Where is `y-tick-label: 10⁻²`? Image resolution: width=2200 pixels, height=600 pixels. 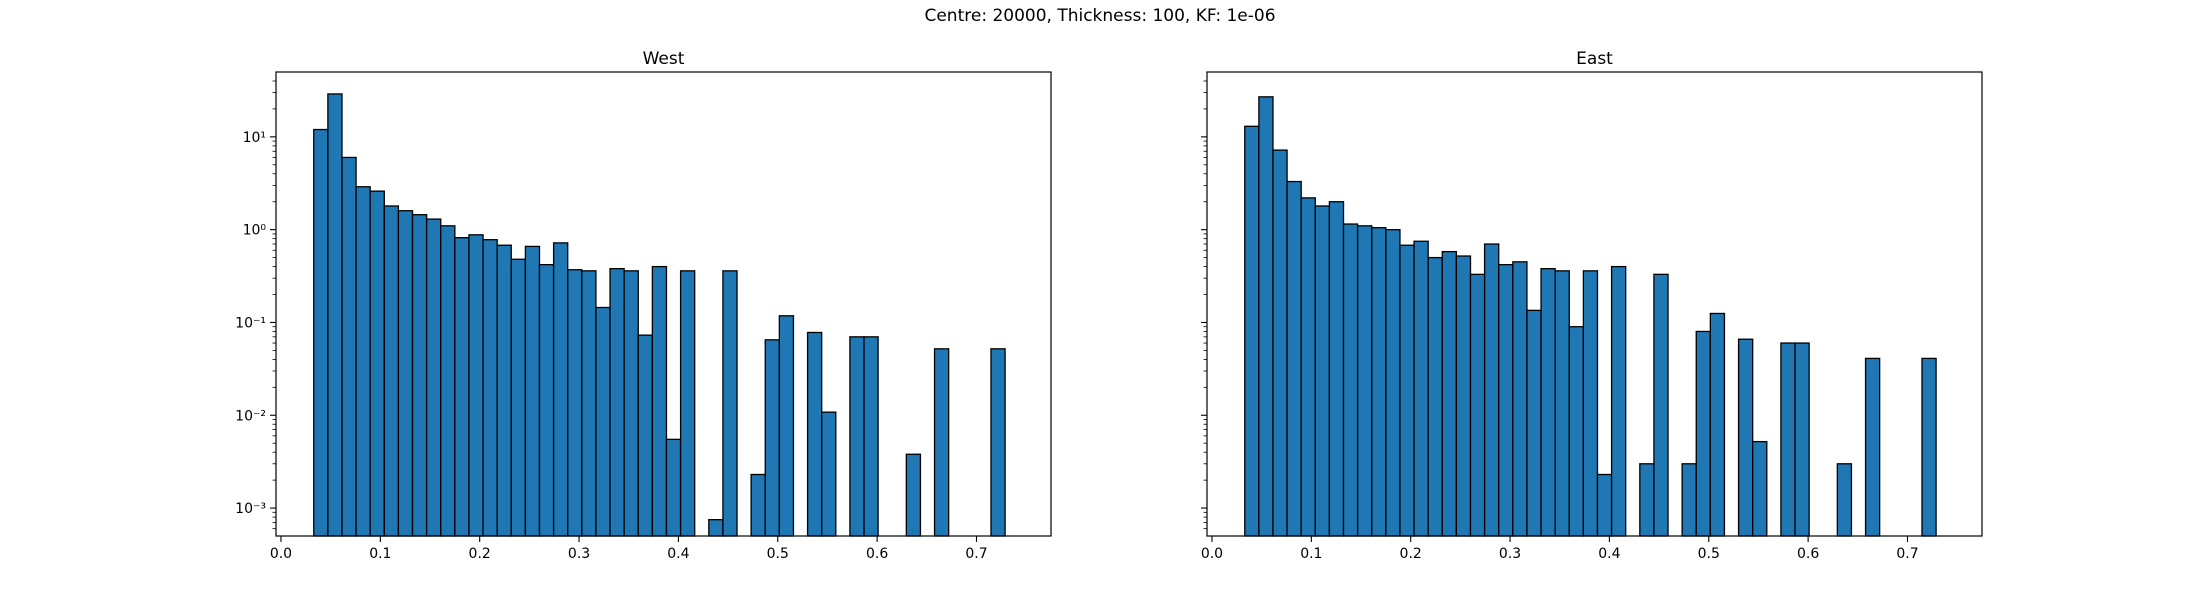 y-tick-label: 10⁻² is located at coordinates (250, 416).